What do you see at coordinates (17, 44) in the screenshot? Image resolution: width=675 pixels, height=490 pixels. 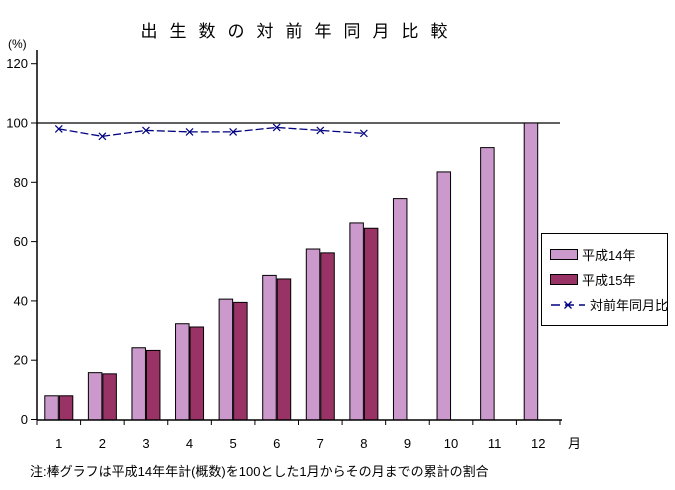 I see `y-axis-unit-label: (%)` at bounding box center [17, 44].